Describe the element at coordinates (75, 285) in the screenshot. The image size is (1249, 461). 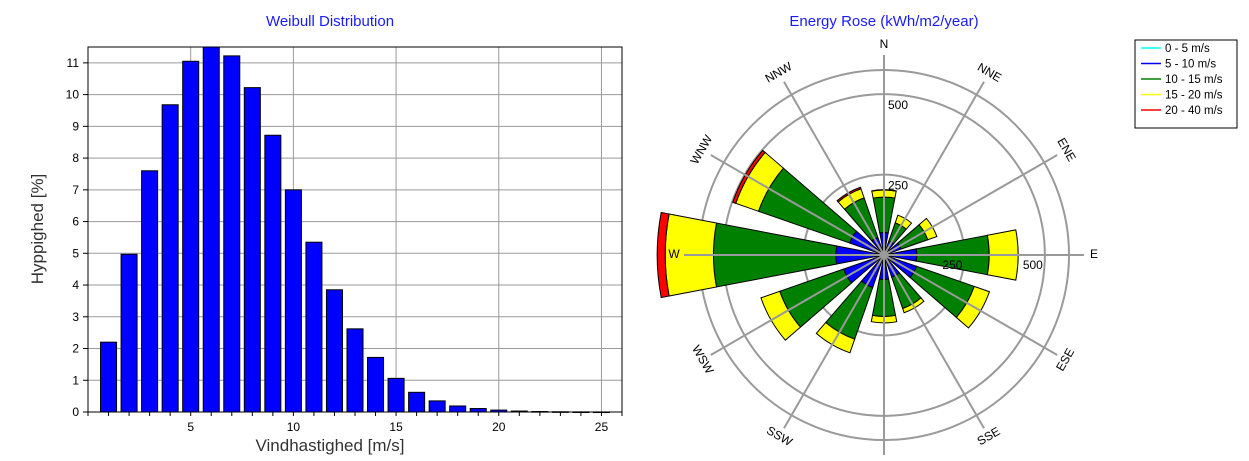
I see `weibull-y-tick-label: 4` at that location.